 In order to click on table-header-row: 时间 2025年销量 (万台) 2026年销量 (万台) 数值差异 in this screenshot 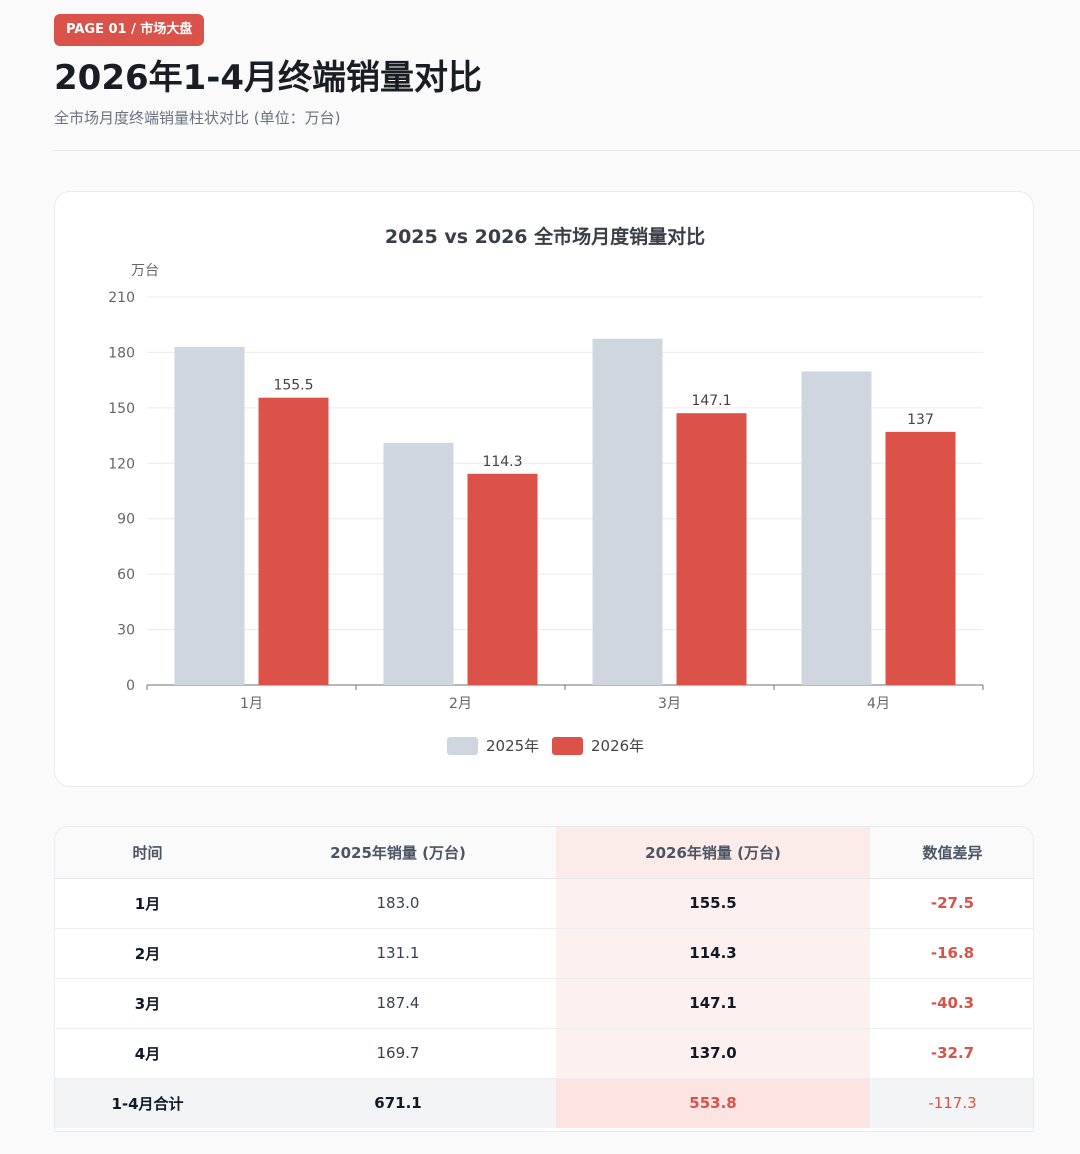, I will do `click(544, 853)`.